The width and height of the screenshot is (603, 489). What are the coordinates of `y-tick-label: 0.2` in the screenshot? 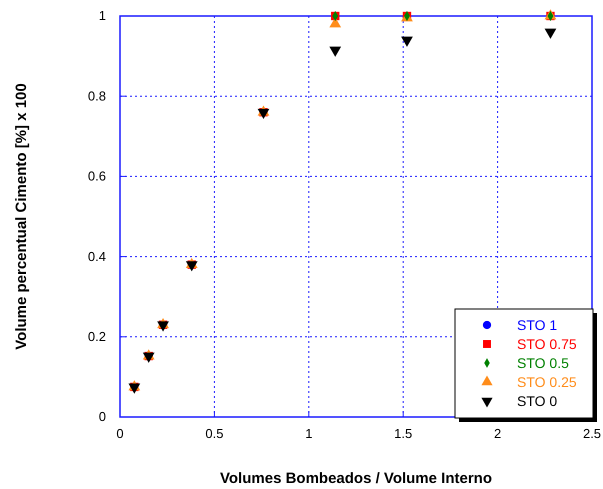 It's located at (97, 336).